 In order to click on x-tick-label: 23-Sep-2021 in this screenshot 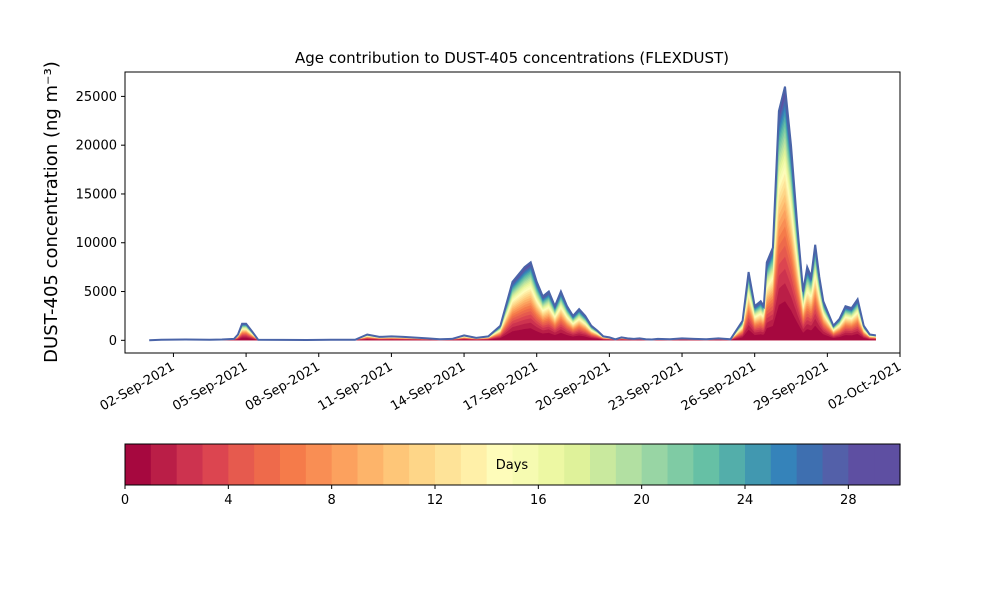, I will do `click(646, 386)`.